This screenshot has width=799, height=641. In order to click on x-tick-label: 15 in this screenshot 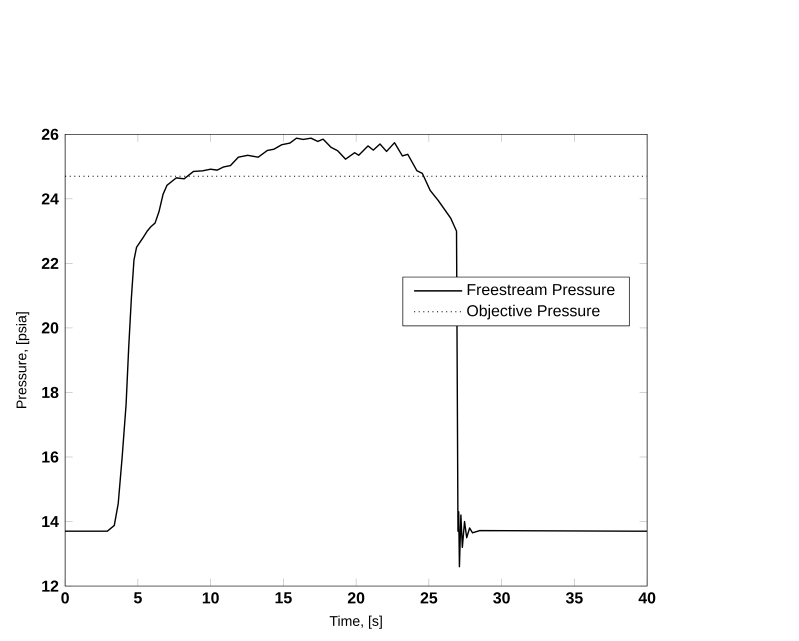, I will do `click(284, 598)`.